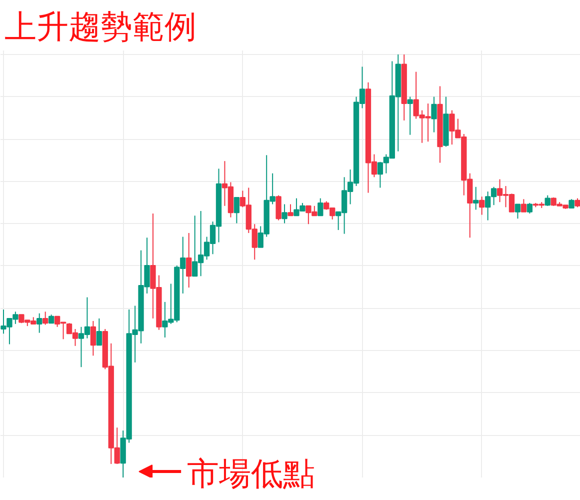 The image size is (580, 500). What do you see at coordinates (100, 27) in the screenshot?
I see `chart-title: 上升趨勢範例` at bounding box center [100, 27].